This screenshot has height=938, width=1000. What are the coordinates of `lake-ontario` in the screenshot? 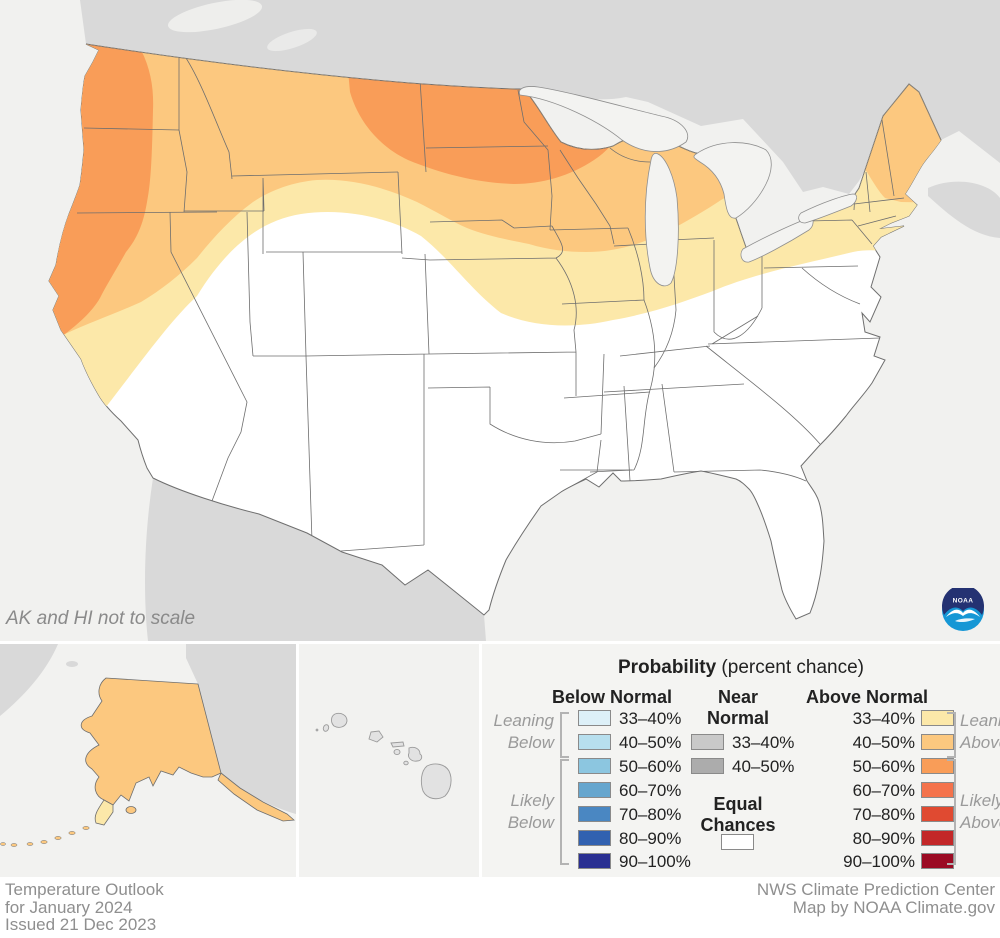 It's located at (827, 208).